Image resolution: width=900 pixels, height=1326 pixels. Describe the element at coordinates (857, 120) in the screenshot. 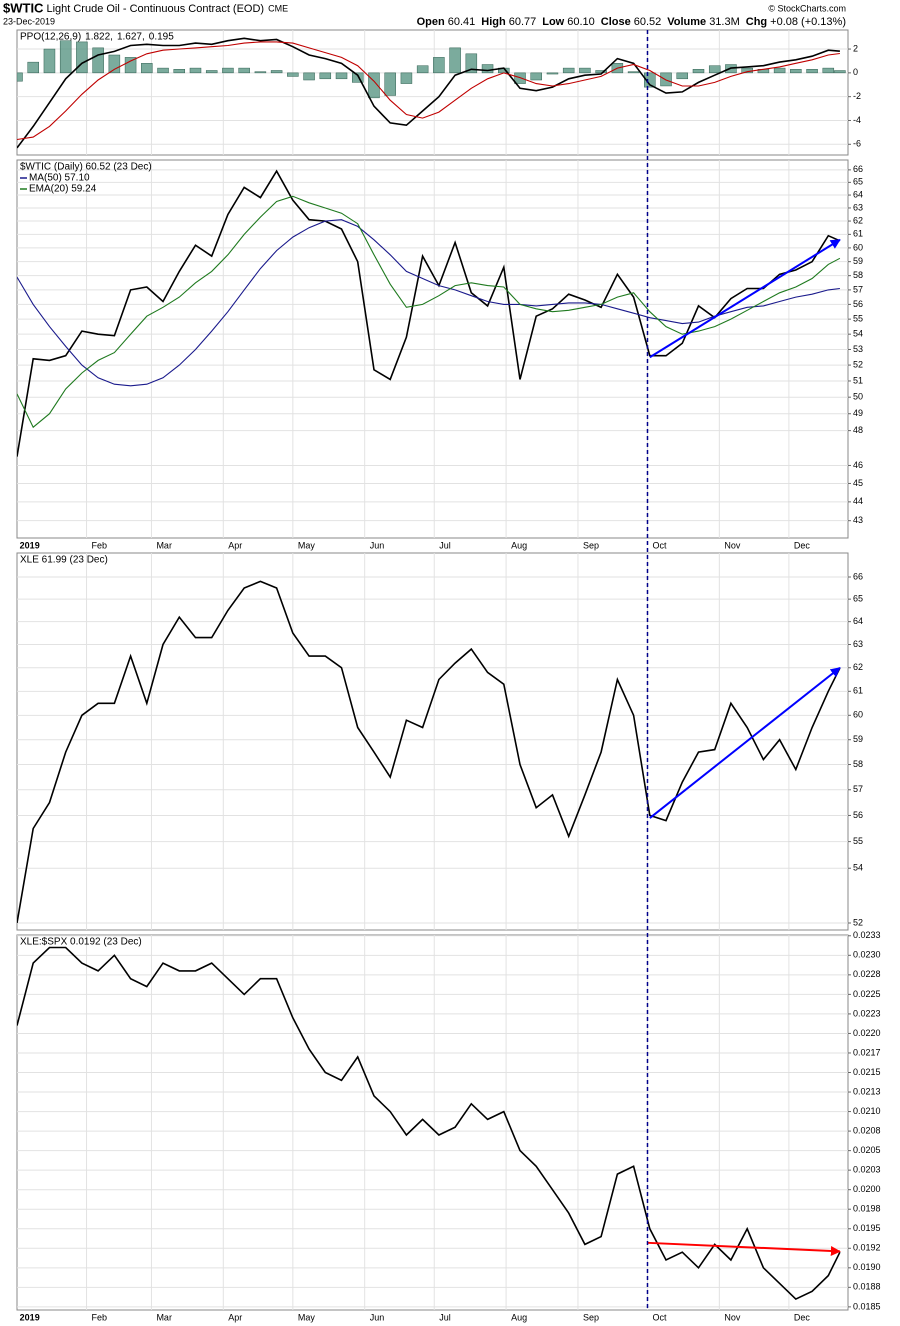

I see `y-tick-label: -4` at that location.